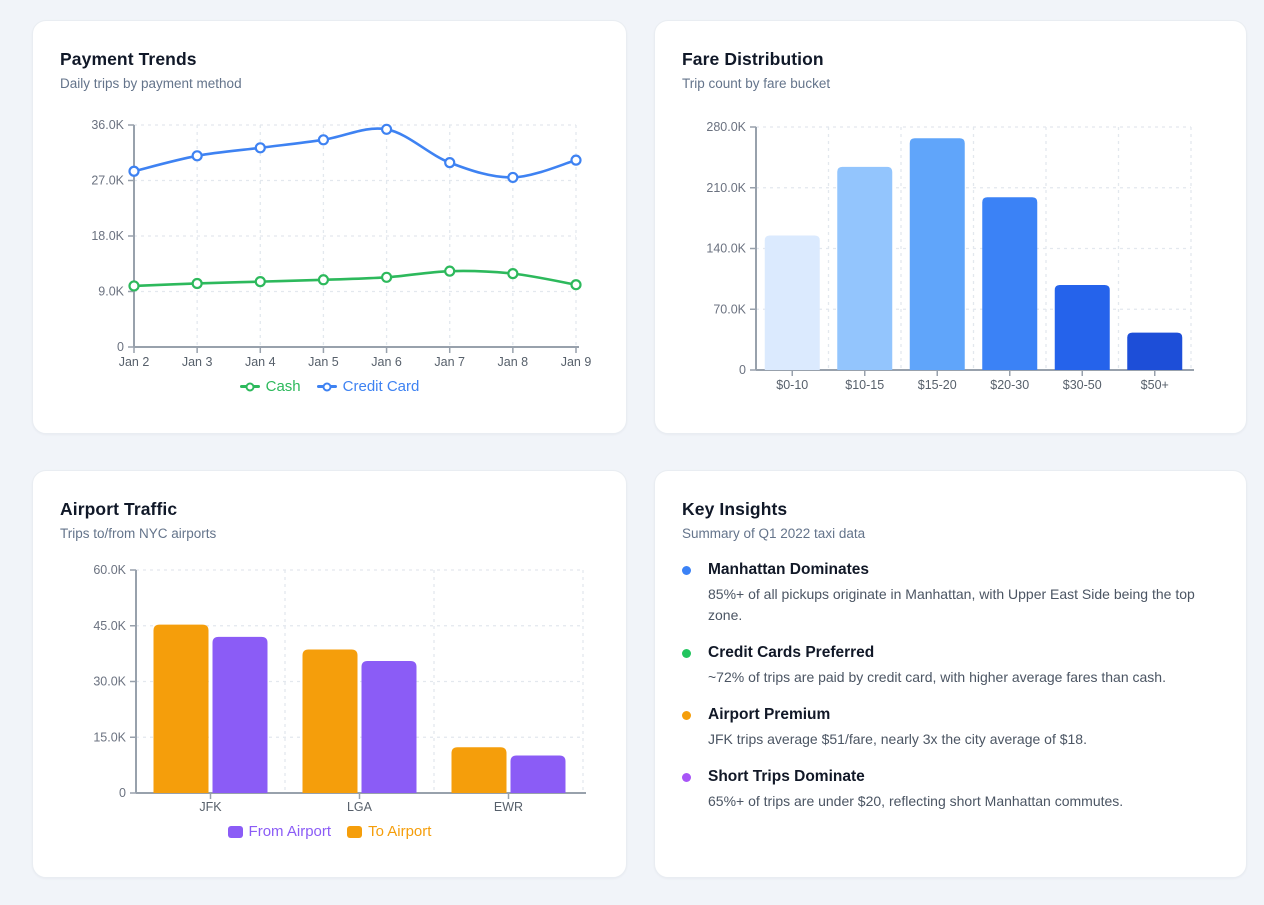  I want to click on airport-traffic-bar-chart: 0 15.0K 30.0K 45.0K 60.0K JFK LGA EWR, so click(339, 688).